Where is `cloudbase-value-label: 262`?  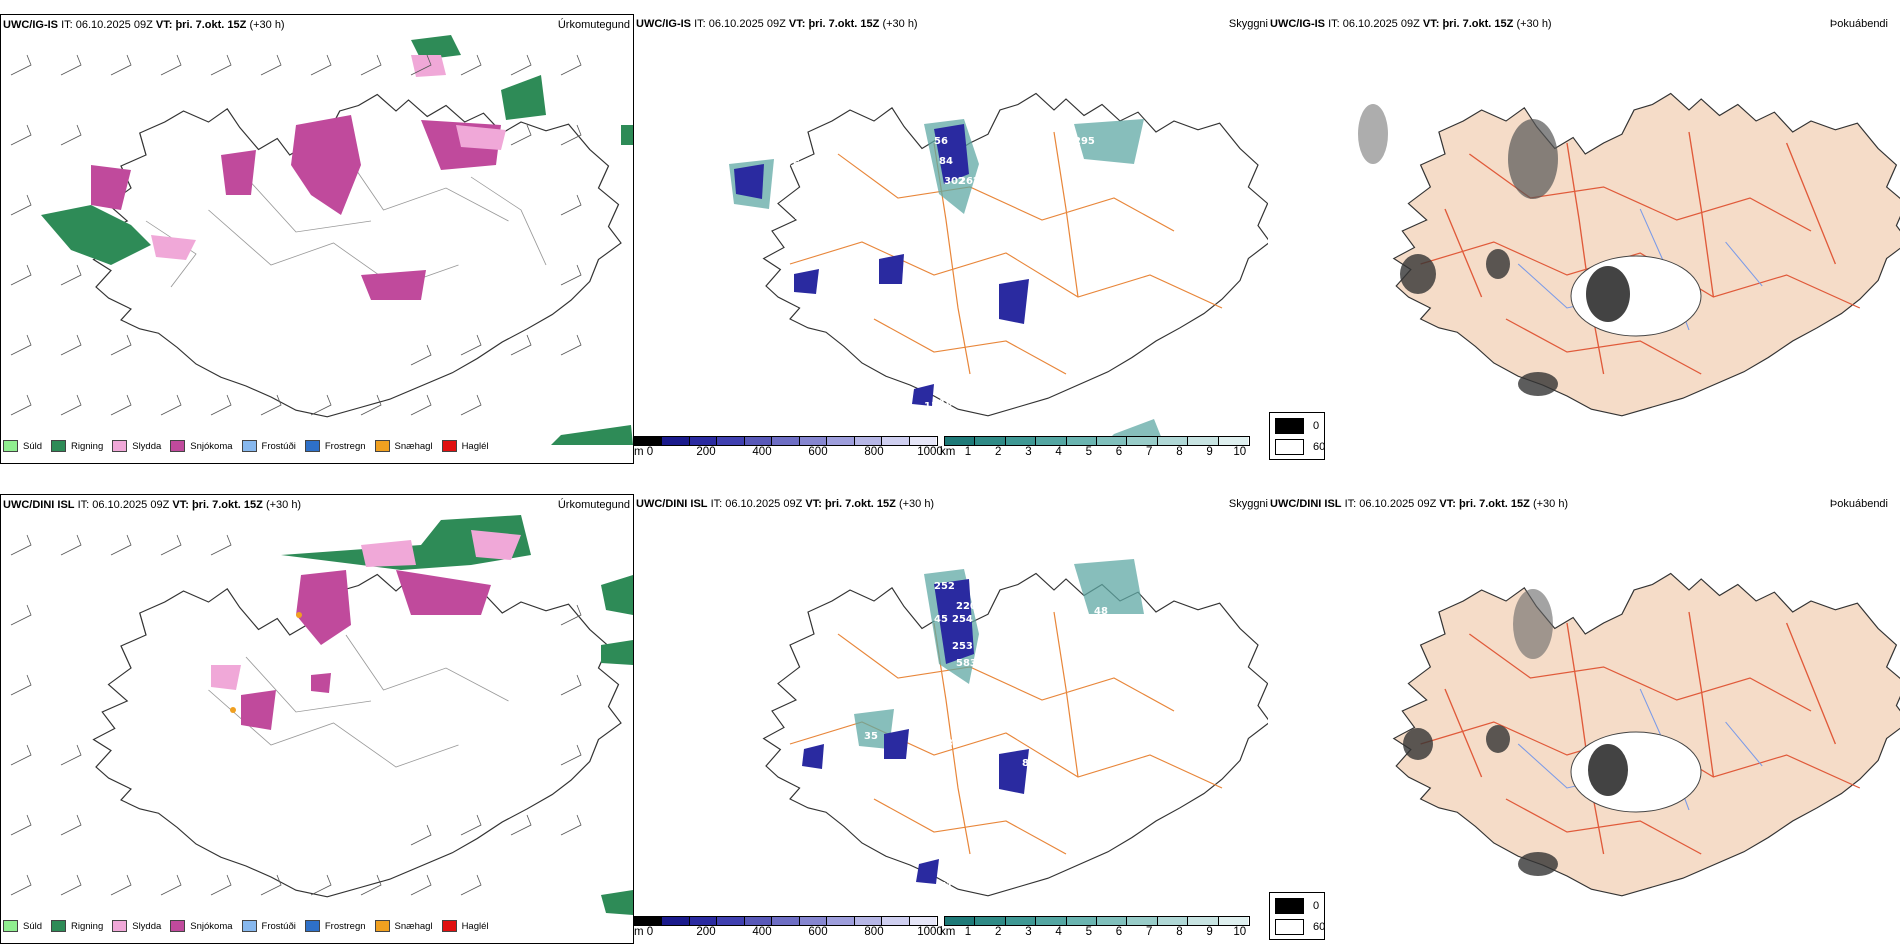
cloudbase-value-label: 262 is located at coordinates (969, 181).